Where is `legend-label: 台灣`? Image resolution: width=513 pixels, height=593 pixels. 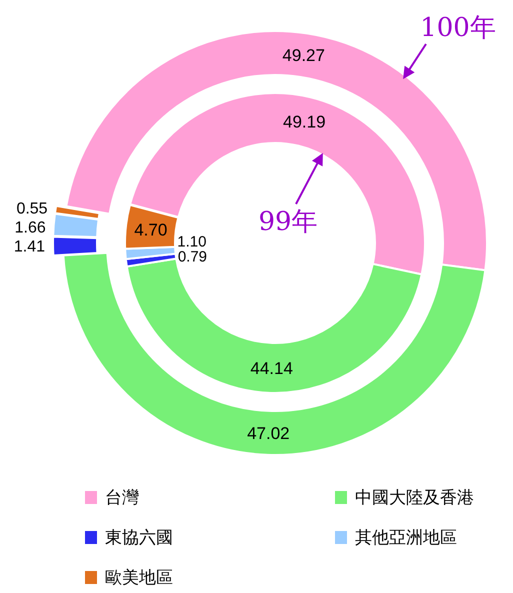 legend-label: 台灣 is located at coordinates (122, 498).